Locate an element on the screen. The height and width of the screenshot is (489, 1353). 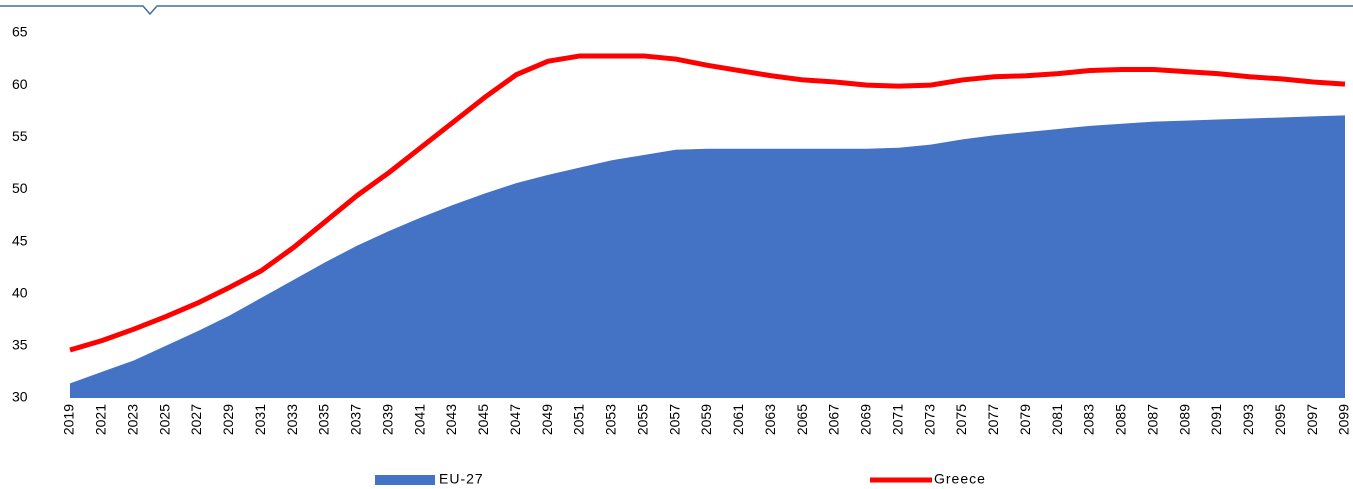
x-tick-label: 2025 is located at coordinates (164, 419).